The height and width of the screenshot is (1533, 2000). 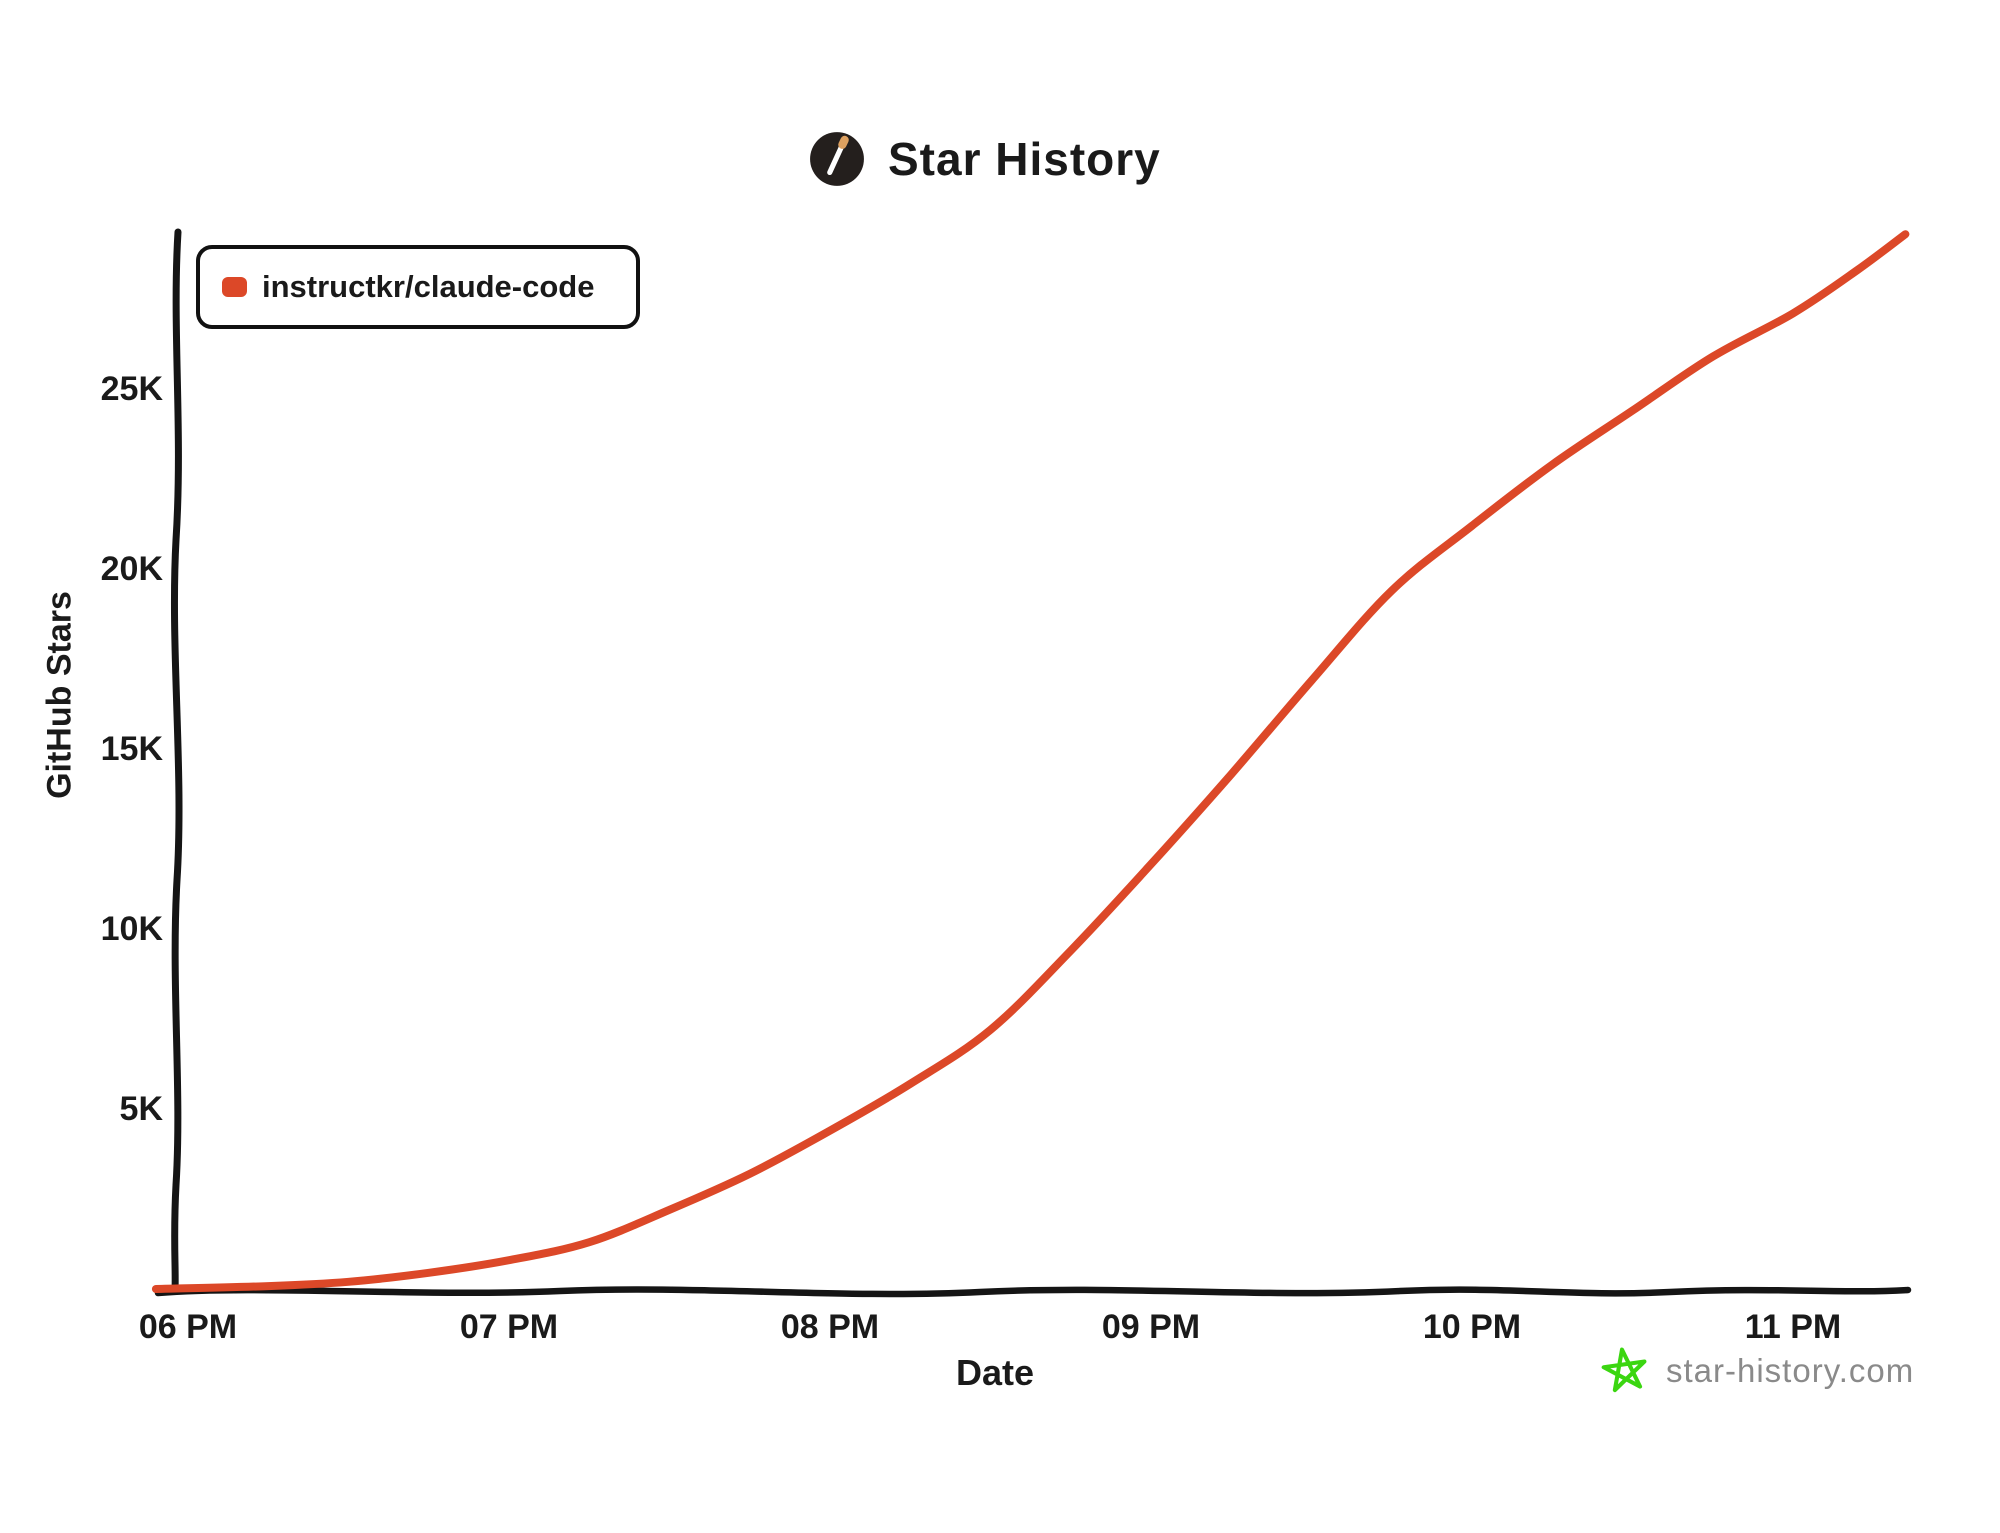 I want to click on x-tick-label: 09 PM, so click(x=1151, y=1327).